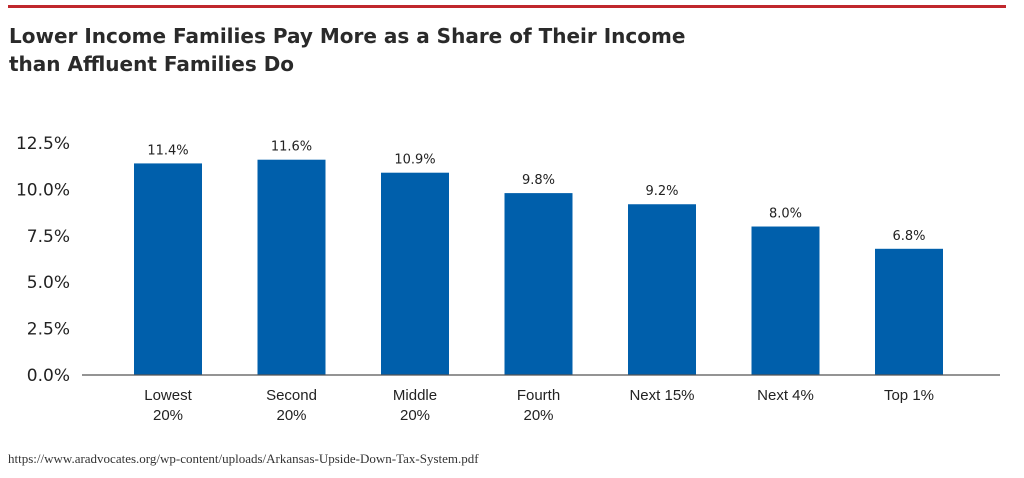 This screenshot has height=478, width=1024. Describe the element at coordinates (152, 64) in the screenshot. I see `chart-title-line-2: than Affluent Families Do` at that location.